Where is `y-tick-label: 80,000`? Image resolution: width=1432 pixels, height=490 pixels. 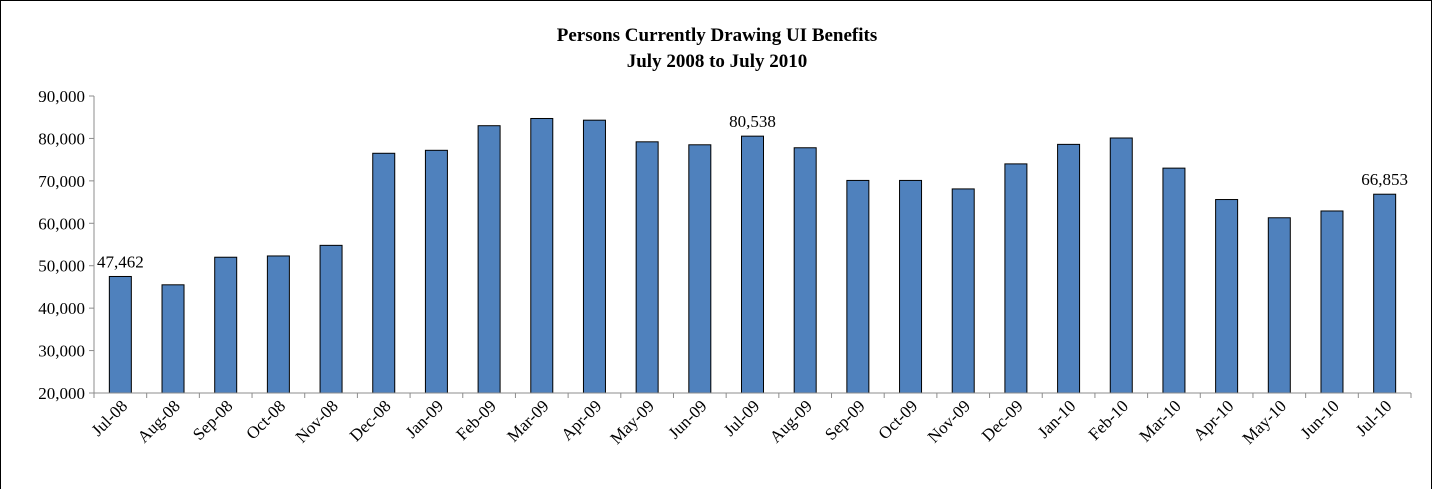 y-tick-label: 80,000 is located at coordinates (61, 138).